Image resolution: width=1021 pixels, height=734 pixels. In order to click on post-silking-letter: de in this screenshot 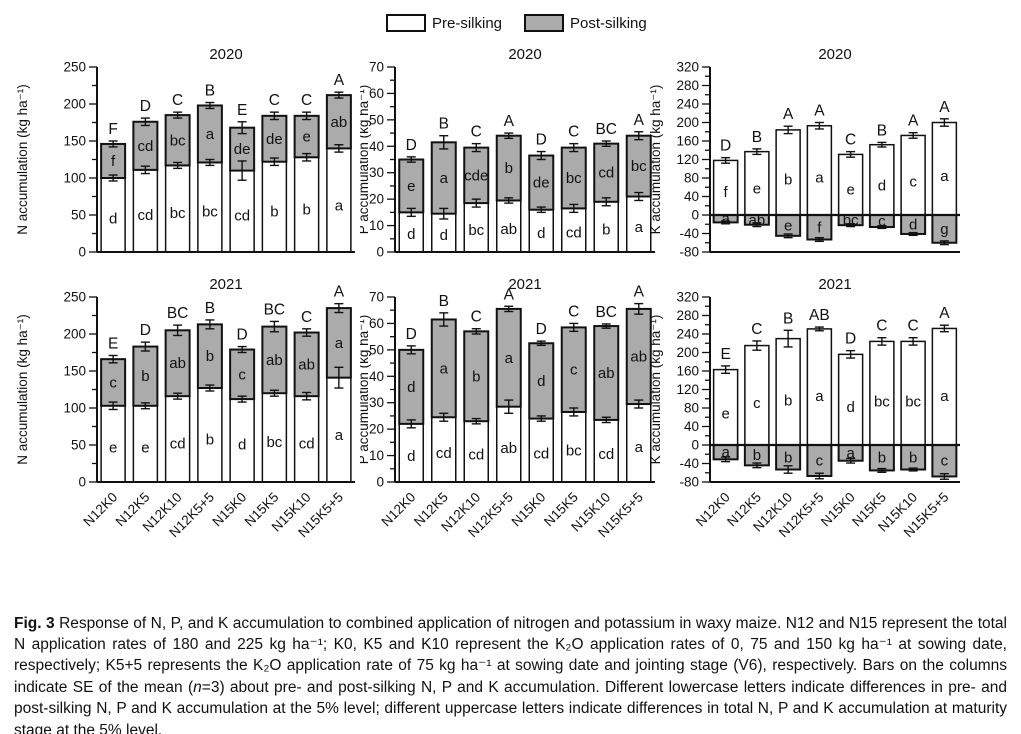, I will do `click(274, 139)`.